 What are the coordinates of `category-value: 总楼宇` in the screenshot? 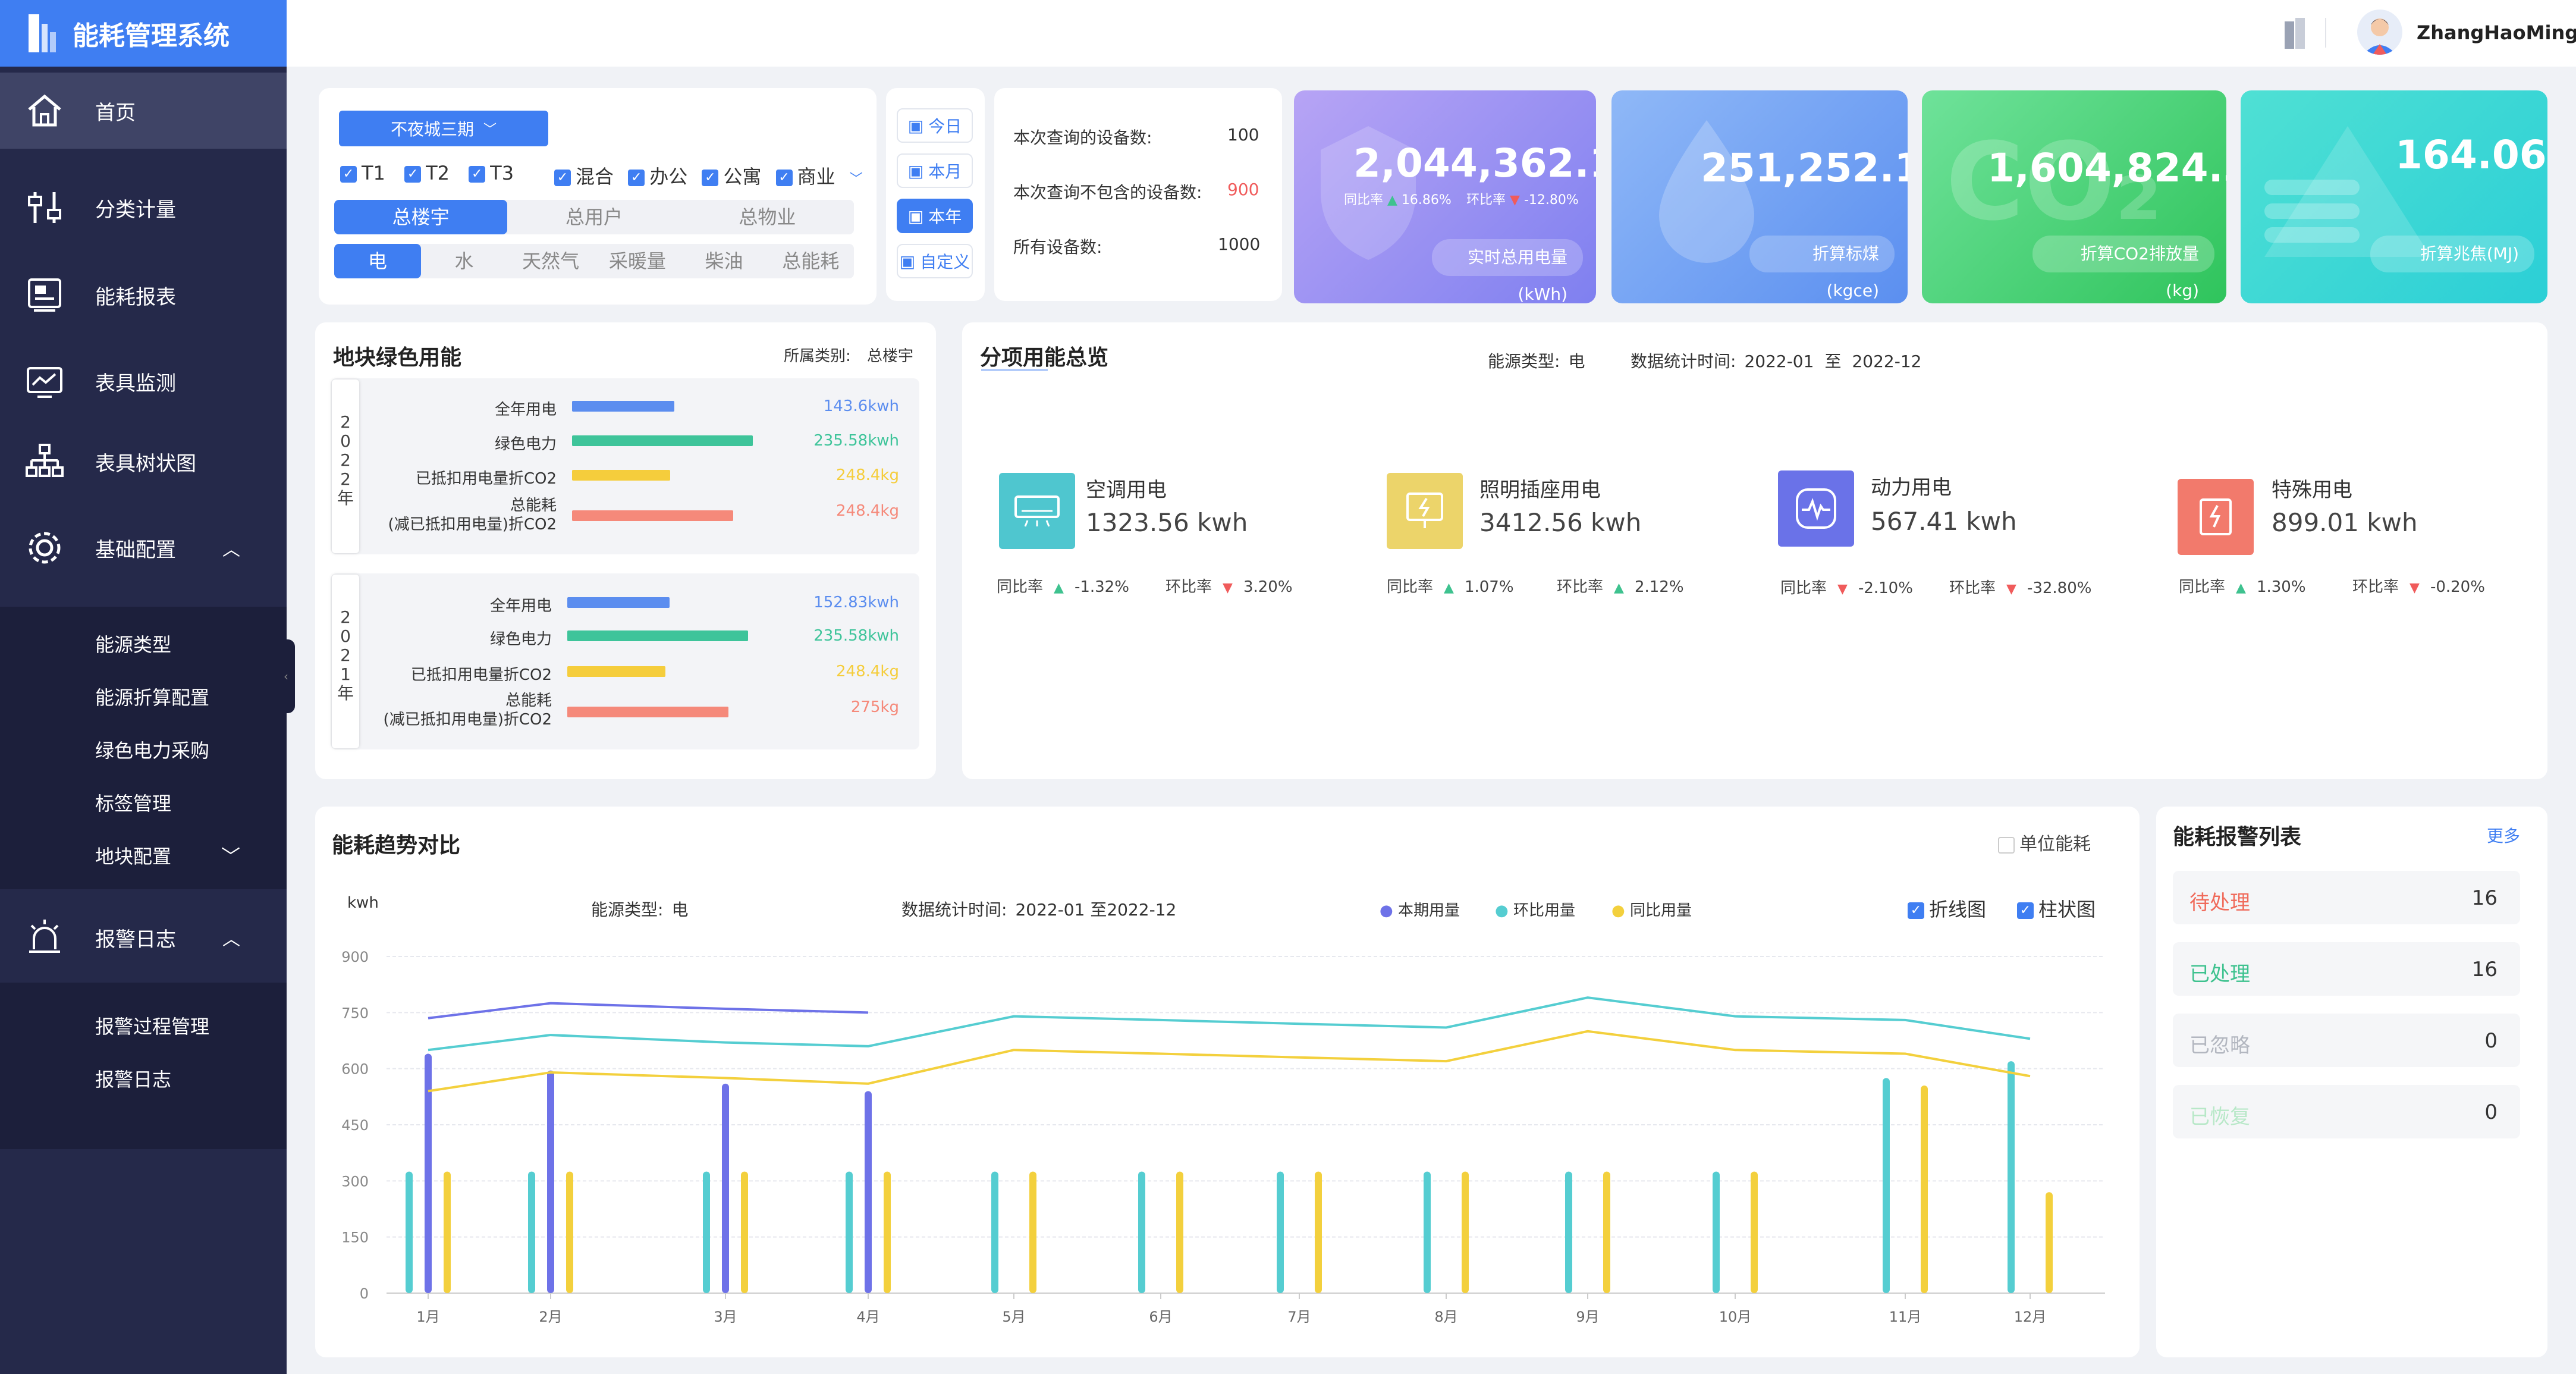 It's located at (890, 356).